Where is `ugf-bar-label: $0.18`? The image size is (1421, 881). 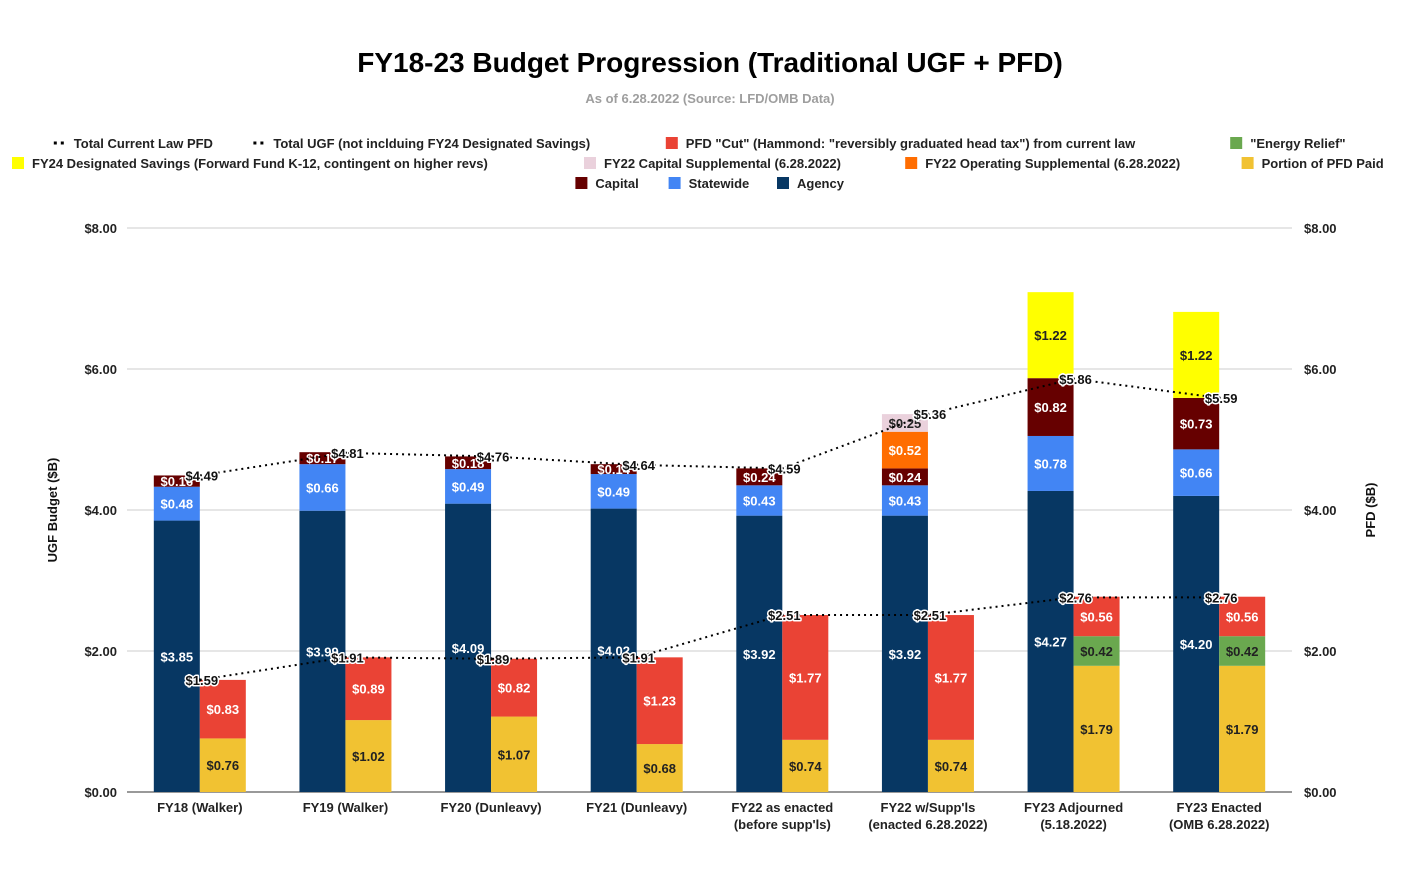 ugf-bar-label: $0.18 is located at coordinates (468, 463).